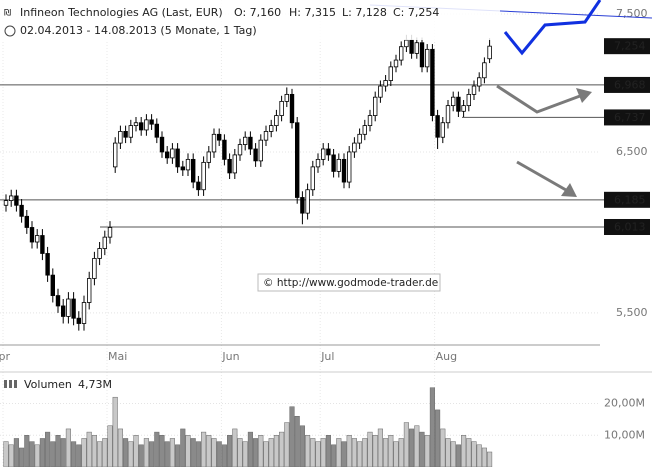 This screenshot has height=467, width=652. I want to click on x-tick-label: Jun, so click(230, 356).